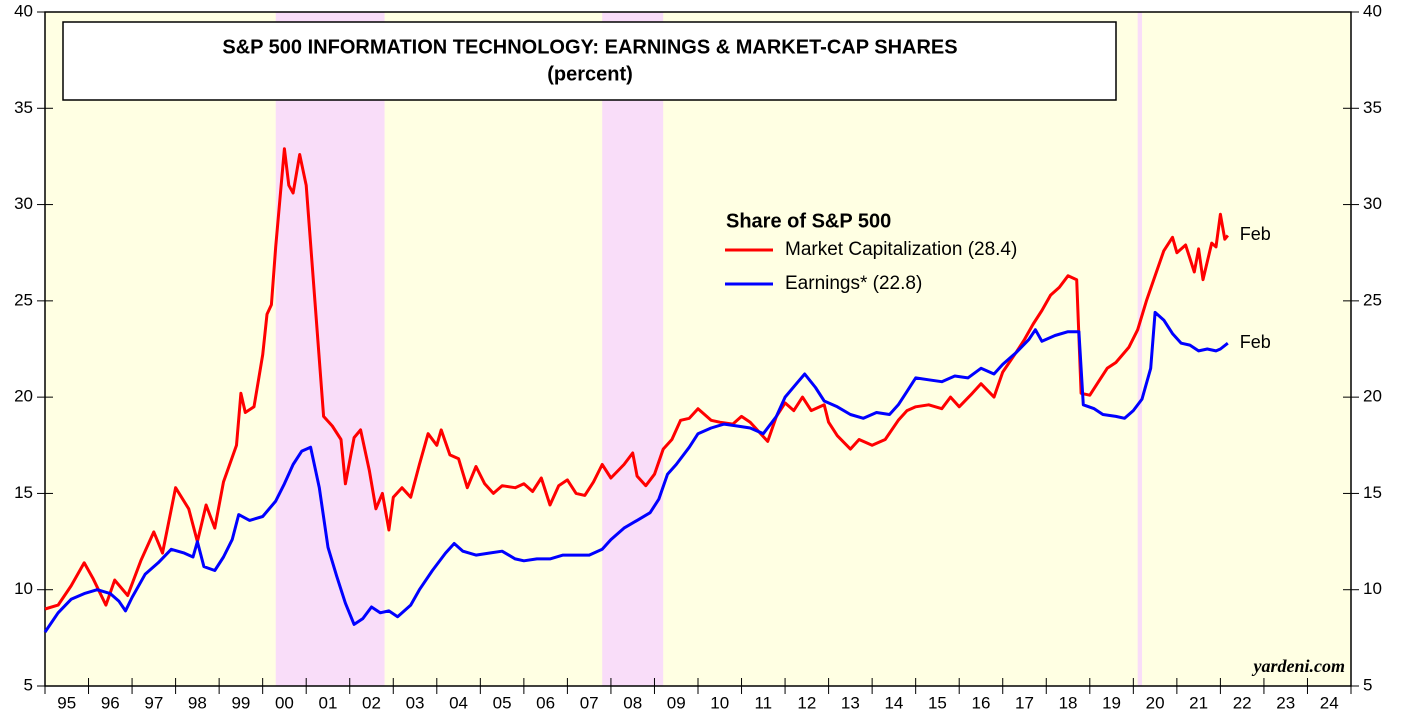  I want to click on y2-tick-label: 10, so click(1372, 588).